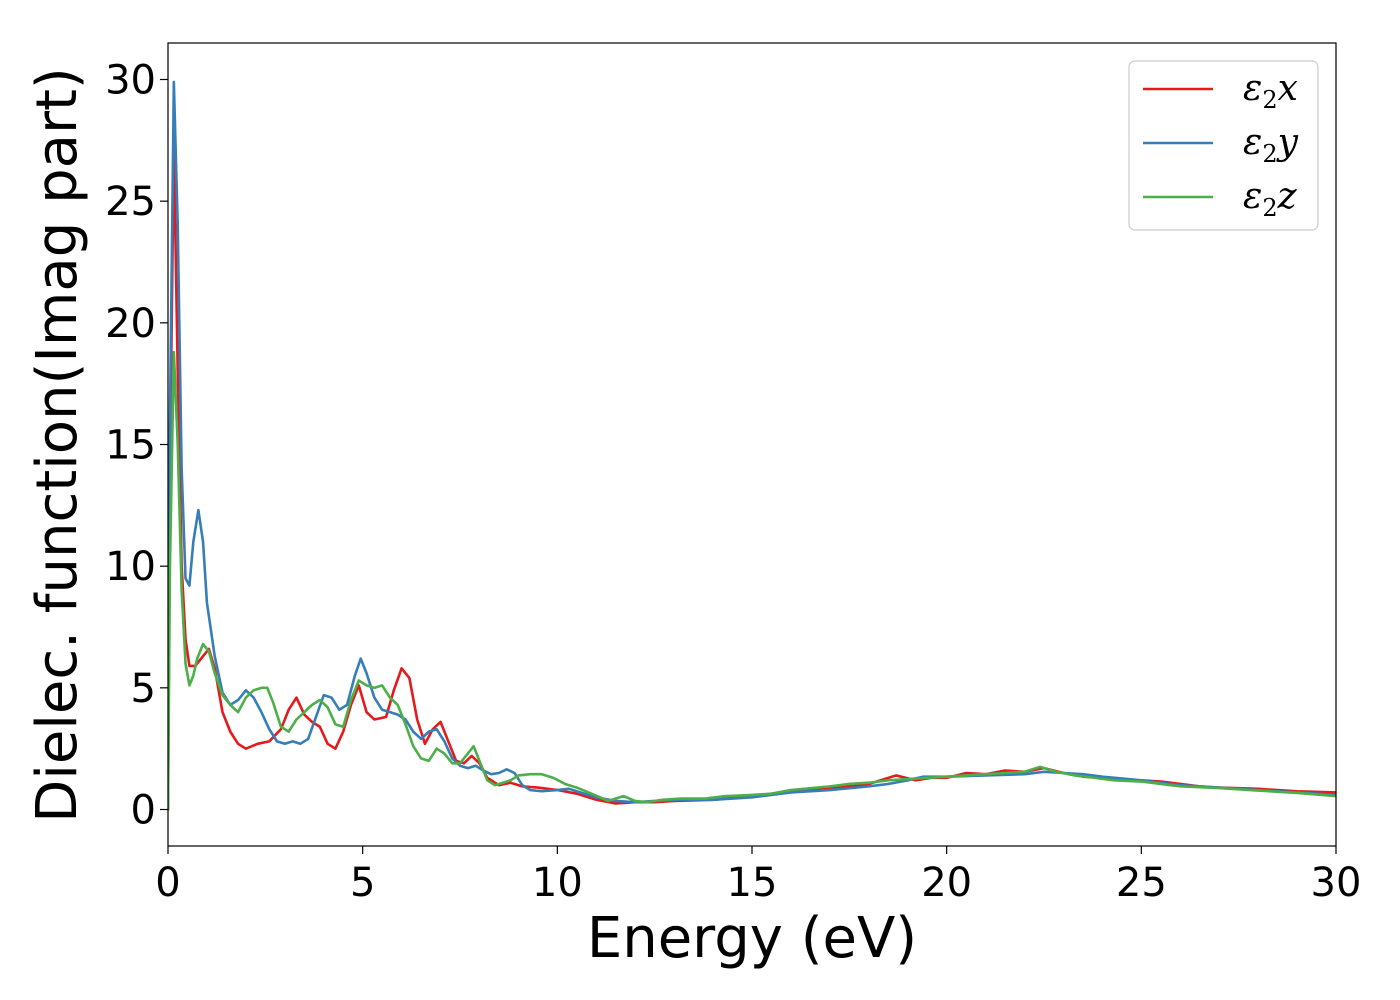 The image size is (1400, 1000). What do you see at coordinates (1288, 88) in the screenshot?
I see `legend-label-variable: x` at bounding box center [1288, 88].